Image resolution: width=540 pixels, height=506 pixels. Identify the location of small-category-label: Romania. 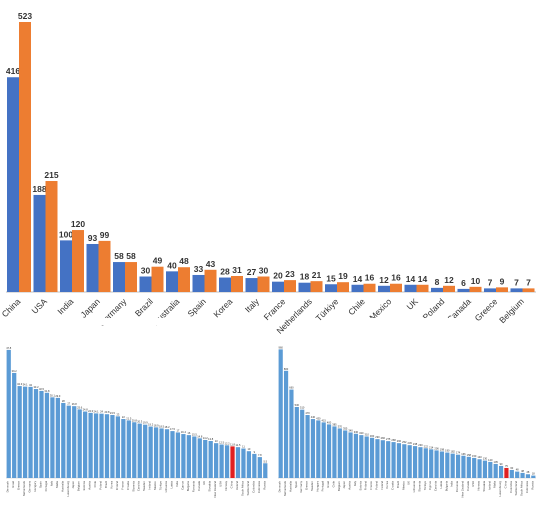
(193, 487).